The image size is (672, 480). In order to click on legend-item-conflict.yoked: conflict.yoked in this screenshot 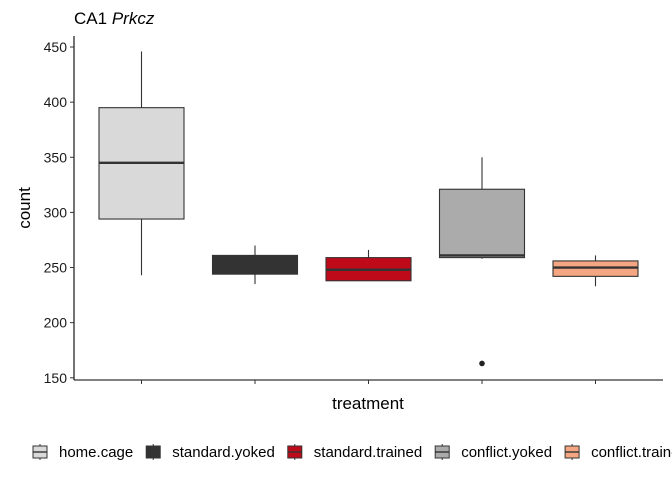, I will do `click(493, 452)`.